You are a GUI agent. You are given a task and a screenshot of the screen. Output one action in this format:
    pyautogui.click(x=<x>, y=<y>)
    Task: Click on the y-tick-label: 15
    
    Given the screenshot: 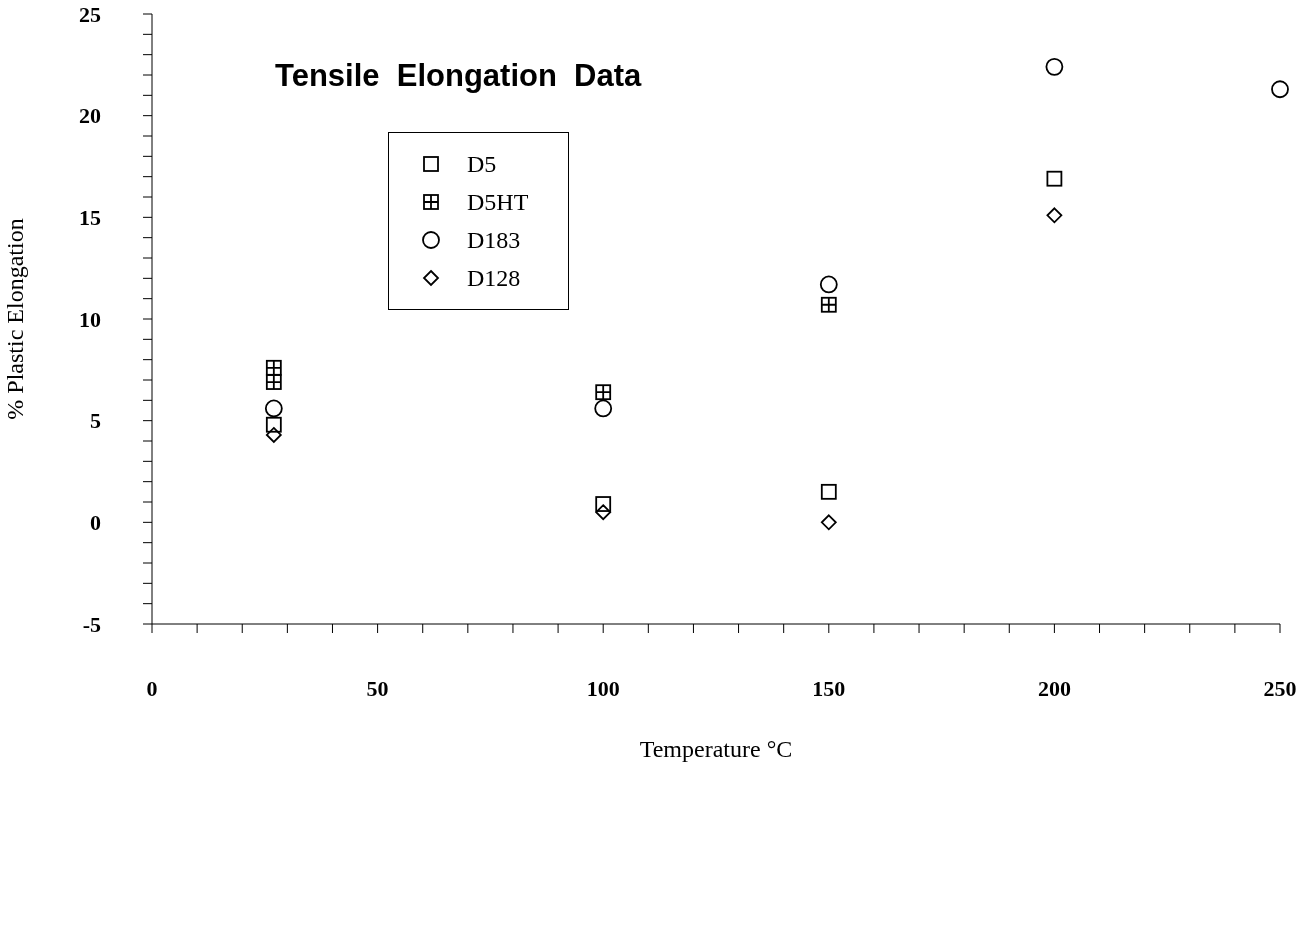 What is the action you would take?
    pyautogui.click(x=90, y=218)
    